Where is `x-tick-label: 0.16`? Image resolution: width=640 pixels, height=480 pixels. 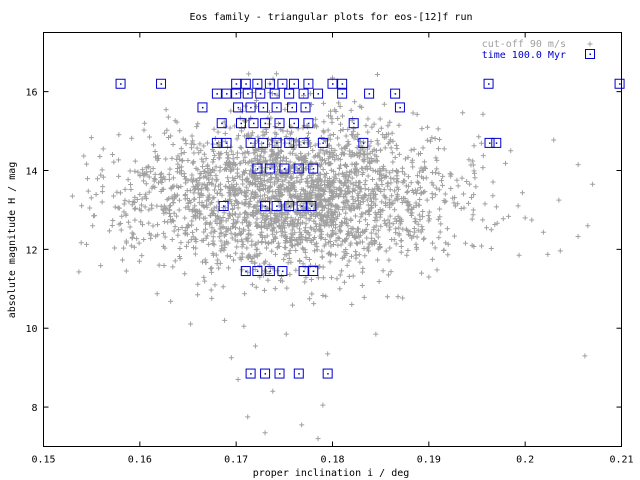 x-tick-label: 0.16 is located at coordinates (140, 460).